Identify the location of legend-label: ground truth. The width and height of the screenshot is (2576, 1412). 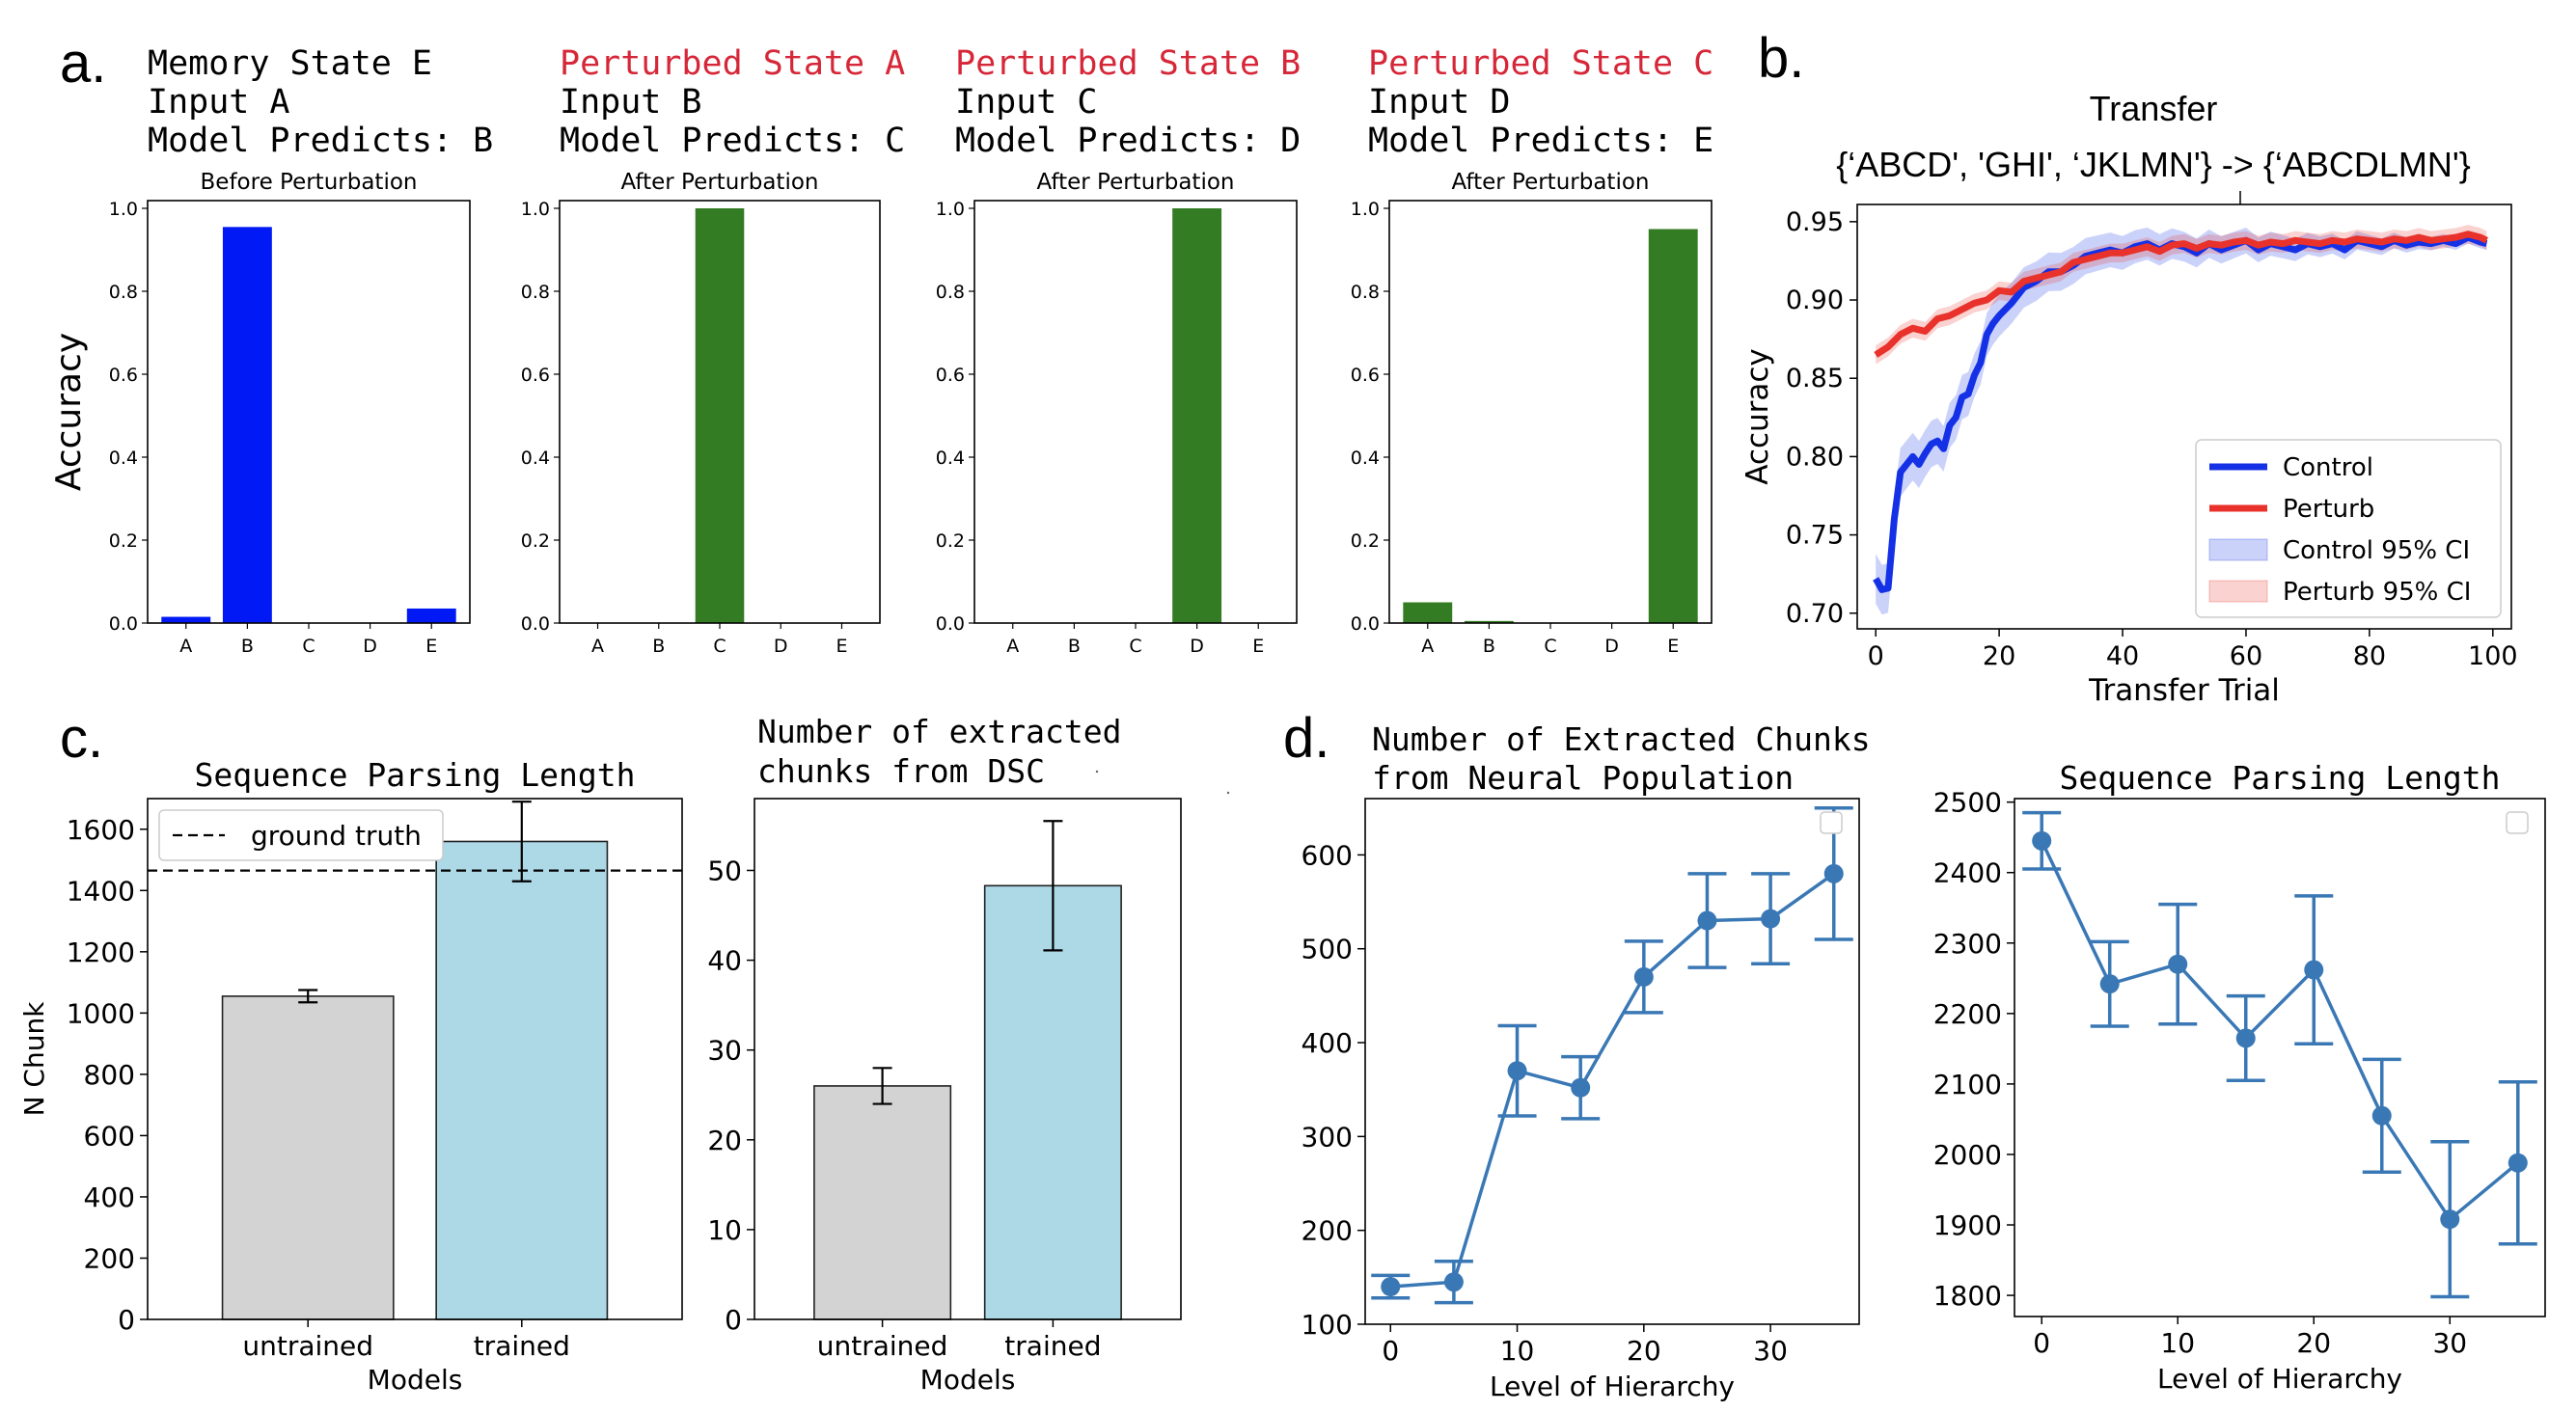
(336, 836).